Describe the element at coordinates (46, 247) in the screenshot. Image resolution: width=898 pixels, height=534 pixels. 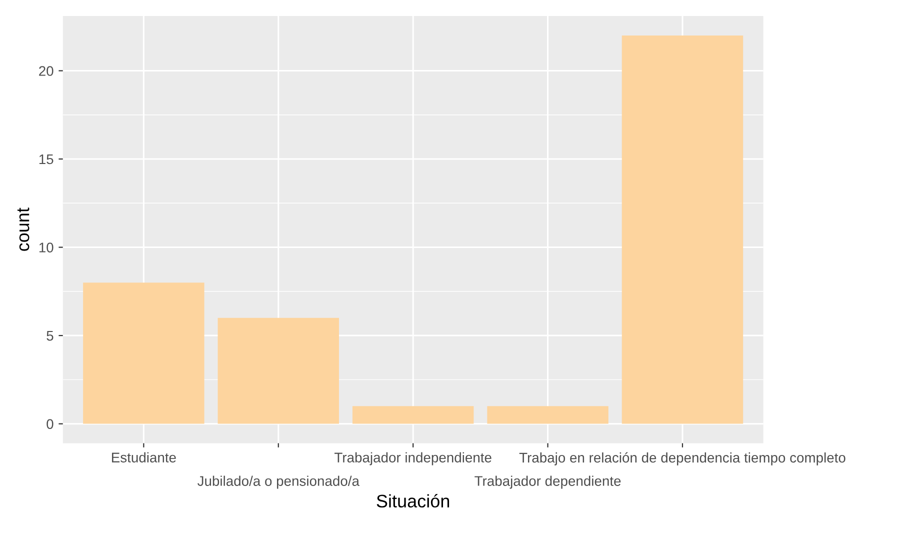
I see `y-tick-label: 10` at that location.